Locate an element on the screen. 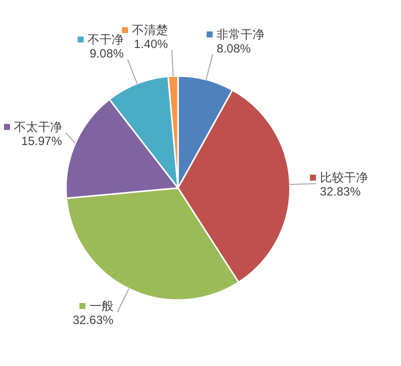 The width and height of the screenshot is (401, 366). legend-label: 一般 is located at coordinates (101, 306).